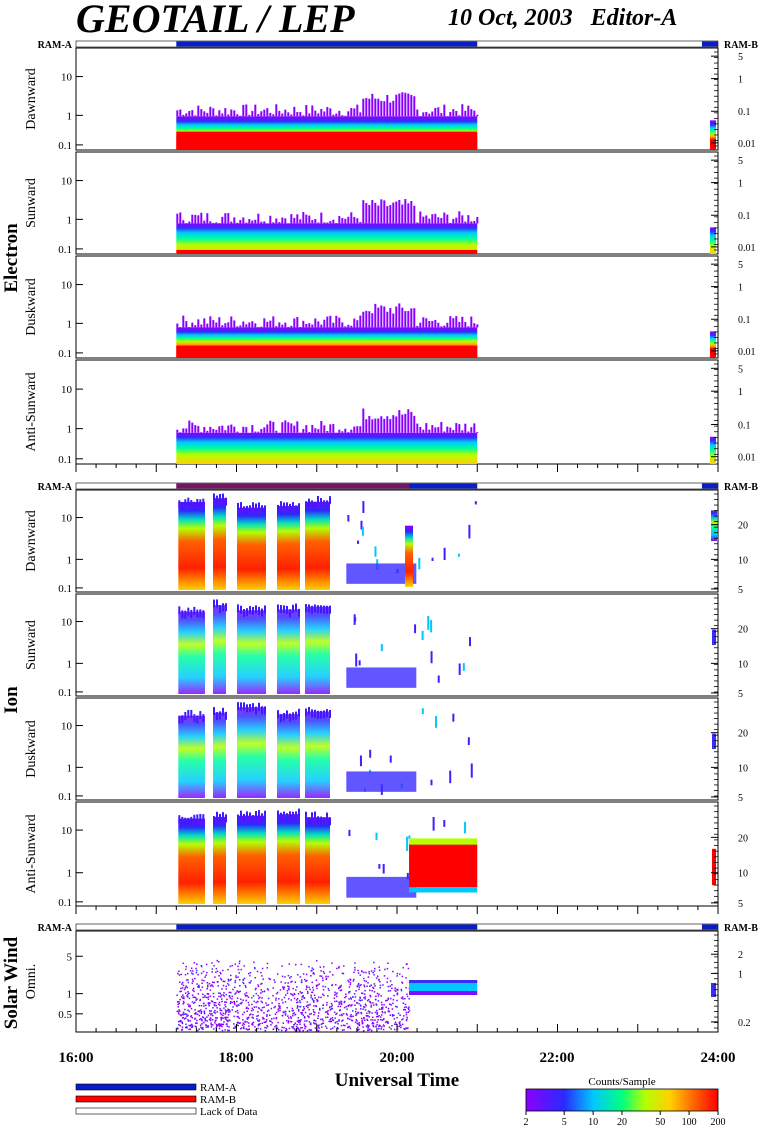 The height and width of the screenshot is (1128, 762). Describe the element at coordinates (622, 1100) in the screenshot. I see `colorbar` at that location.